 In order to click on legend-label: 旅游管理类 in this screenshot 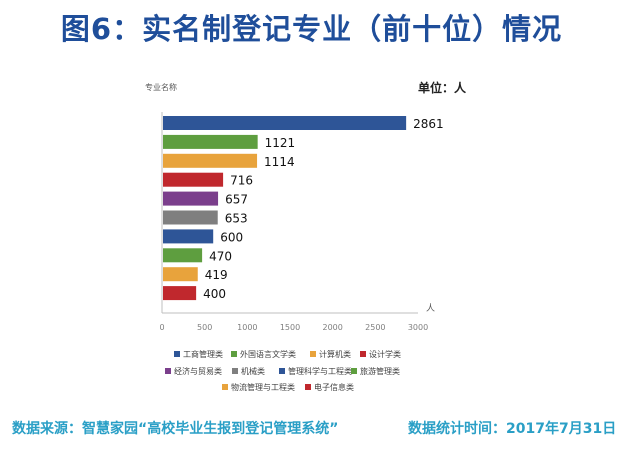, I will do `click(380, 371)`.